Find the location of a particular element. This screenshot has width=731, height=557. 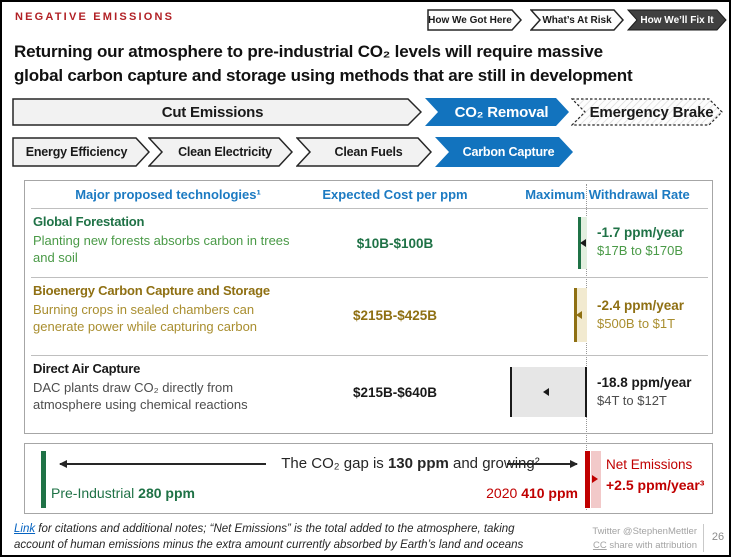

stage-cut-emissions: Cut Emissions is located at coordinates (217, 112).